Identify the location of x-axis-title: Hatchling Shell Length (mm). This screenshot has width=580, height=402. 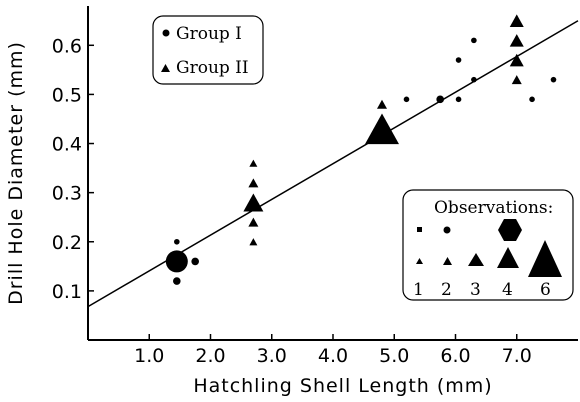
(342, 386).